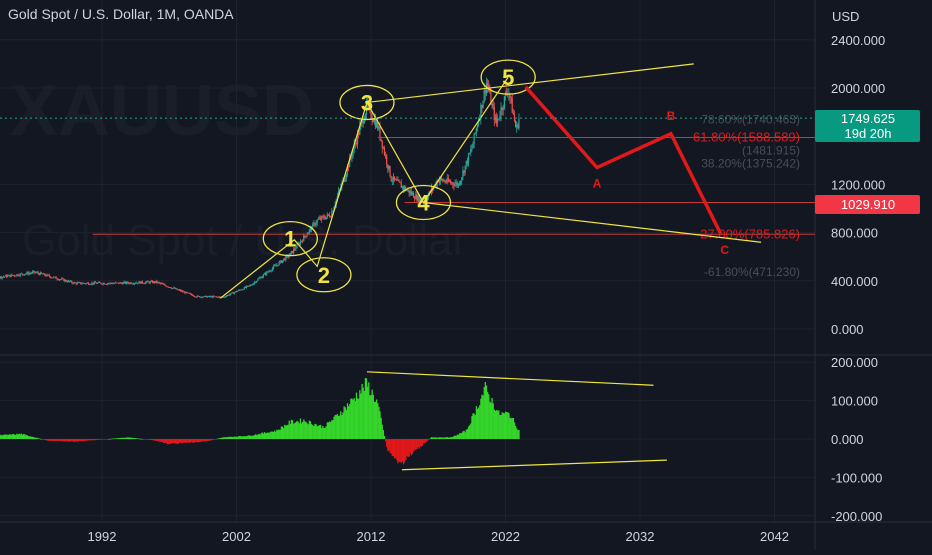 Image resolution: width=932 pixels, height=555 pixels. Describe the element at coordinates (771, 150) in the screenshot. I see `fib-label: (1481.915)` at that location.